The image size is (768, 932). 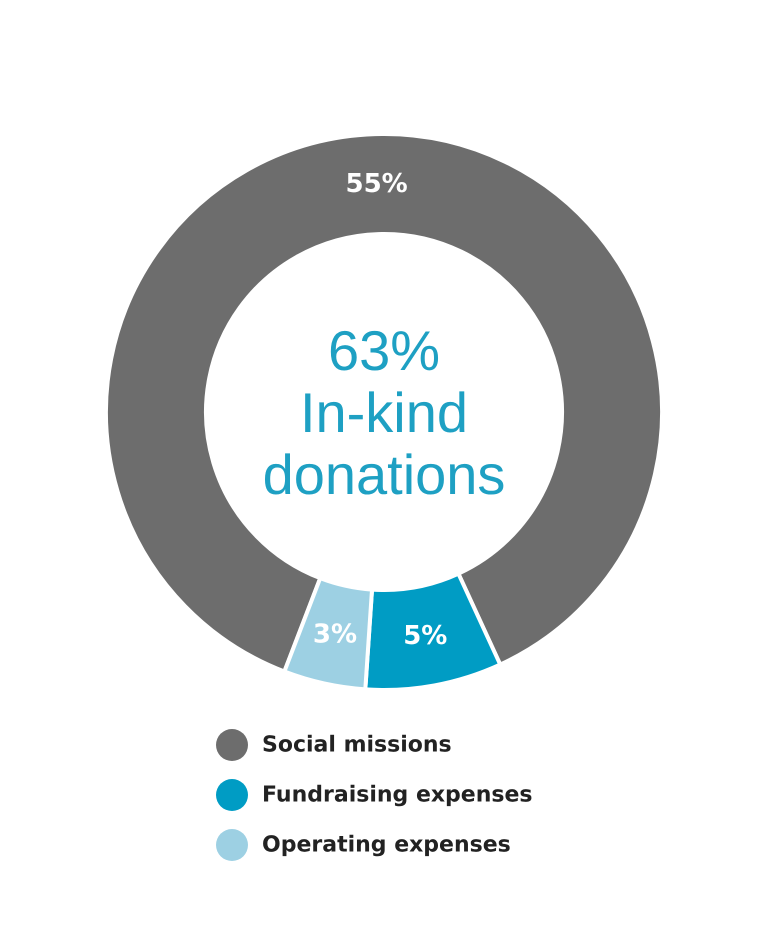 What do you see at coordinates (384, 412) in the screenshot?
I see `text: 63% In-kind donations` at bounding box center [384, 412].